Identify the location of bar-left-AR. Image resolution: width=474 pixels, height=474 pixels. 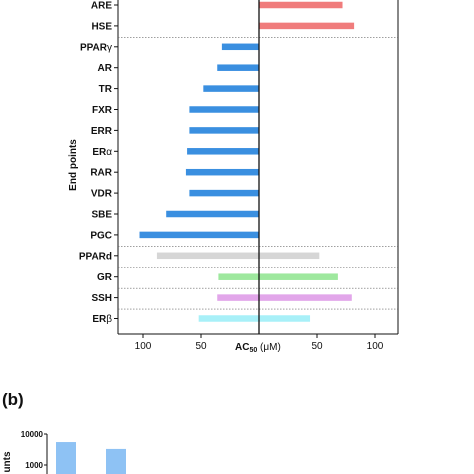
(238, 67).